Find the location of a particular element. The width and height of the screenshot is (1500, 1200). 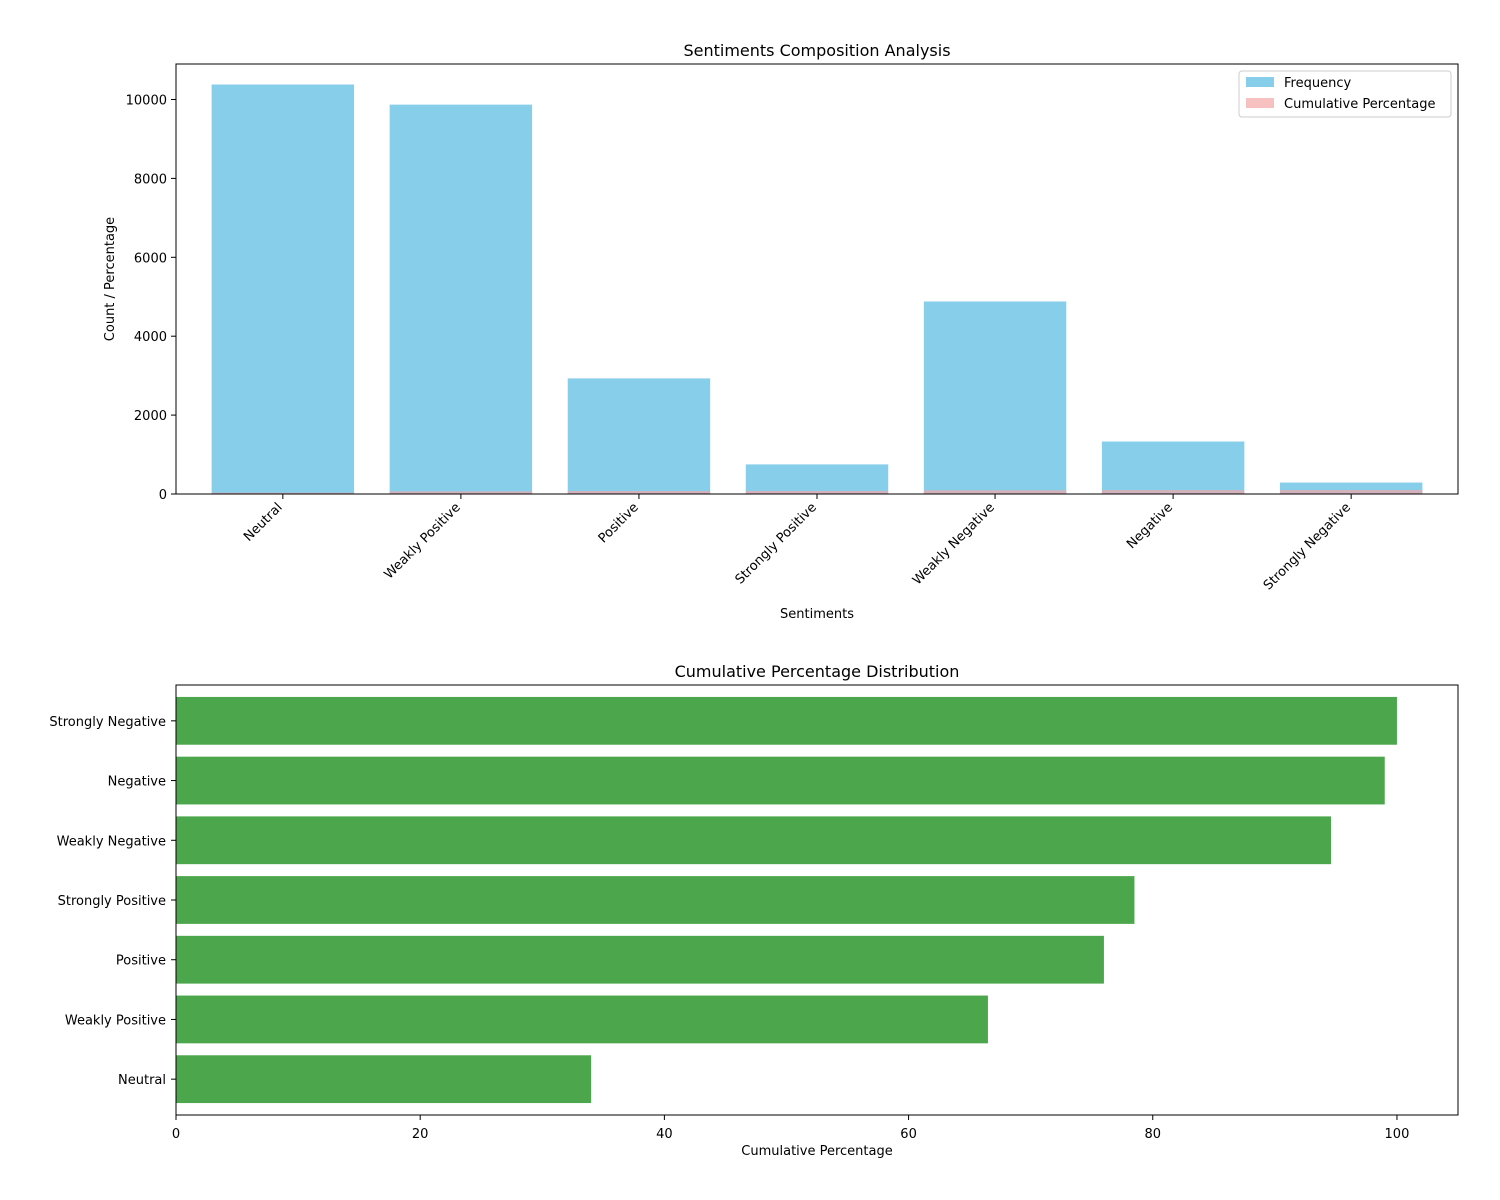

bar-frequency-strongly-positive is located at coordinates (817, 479).